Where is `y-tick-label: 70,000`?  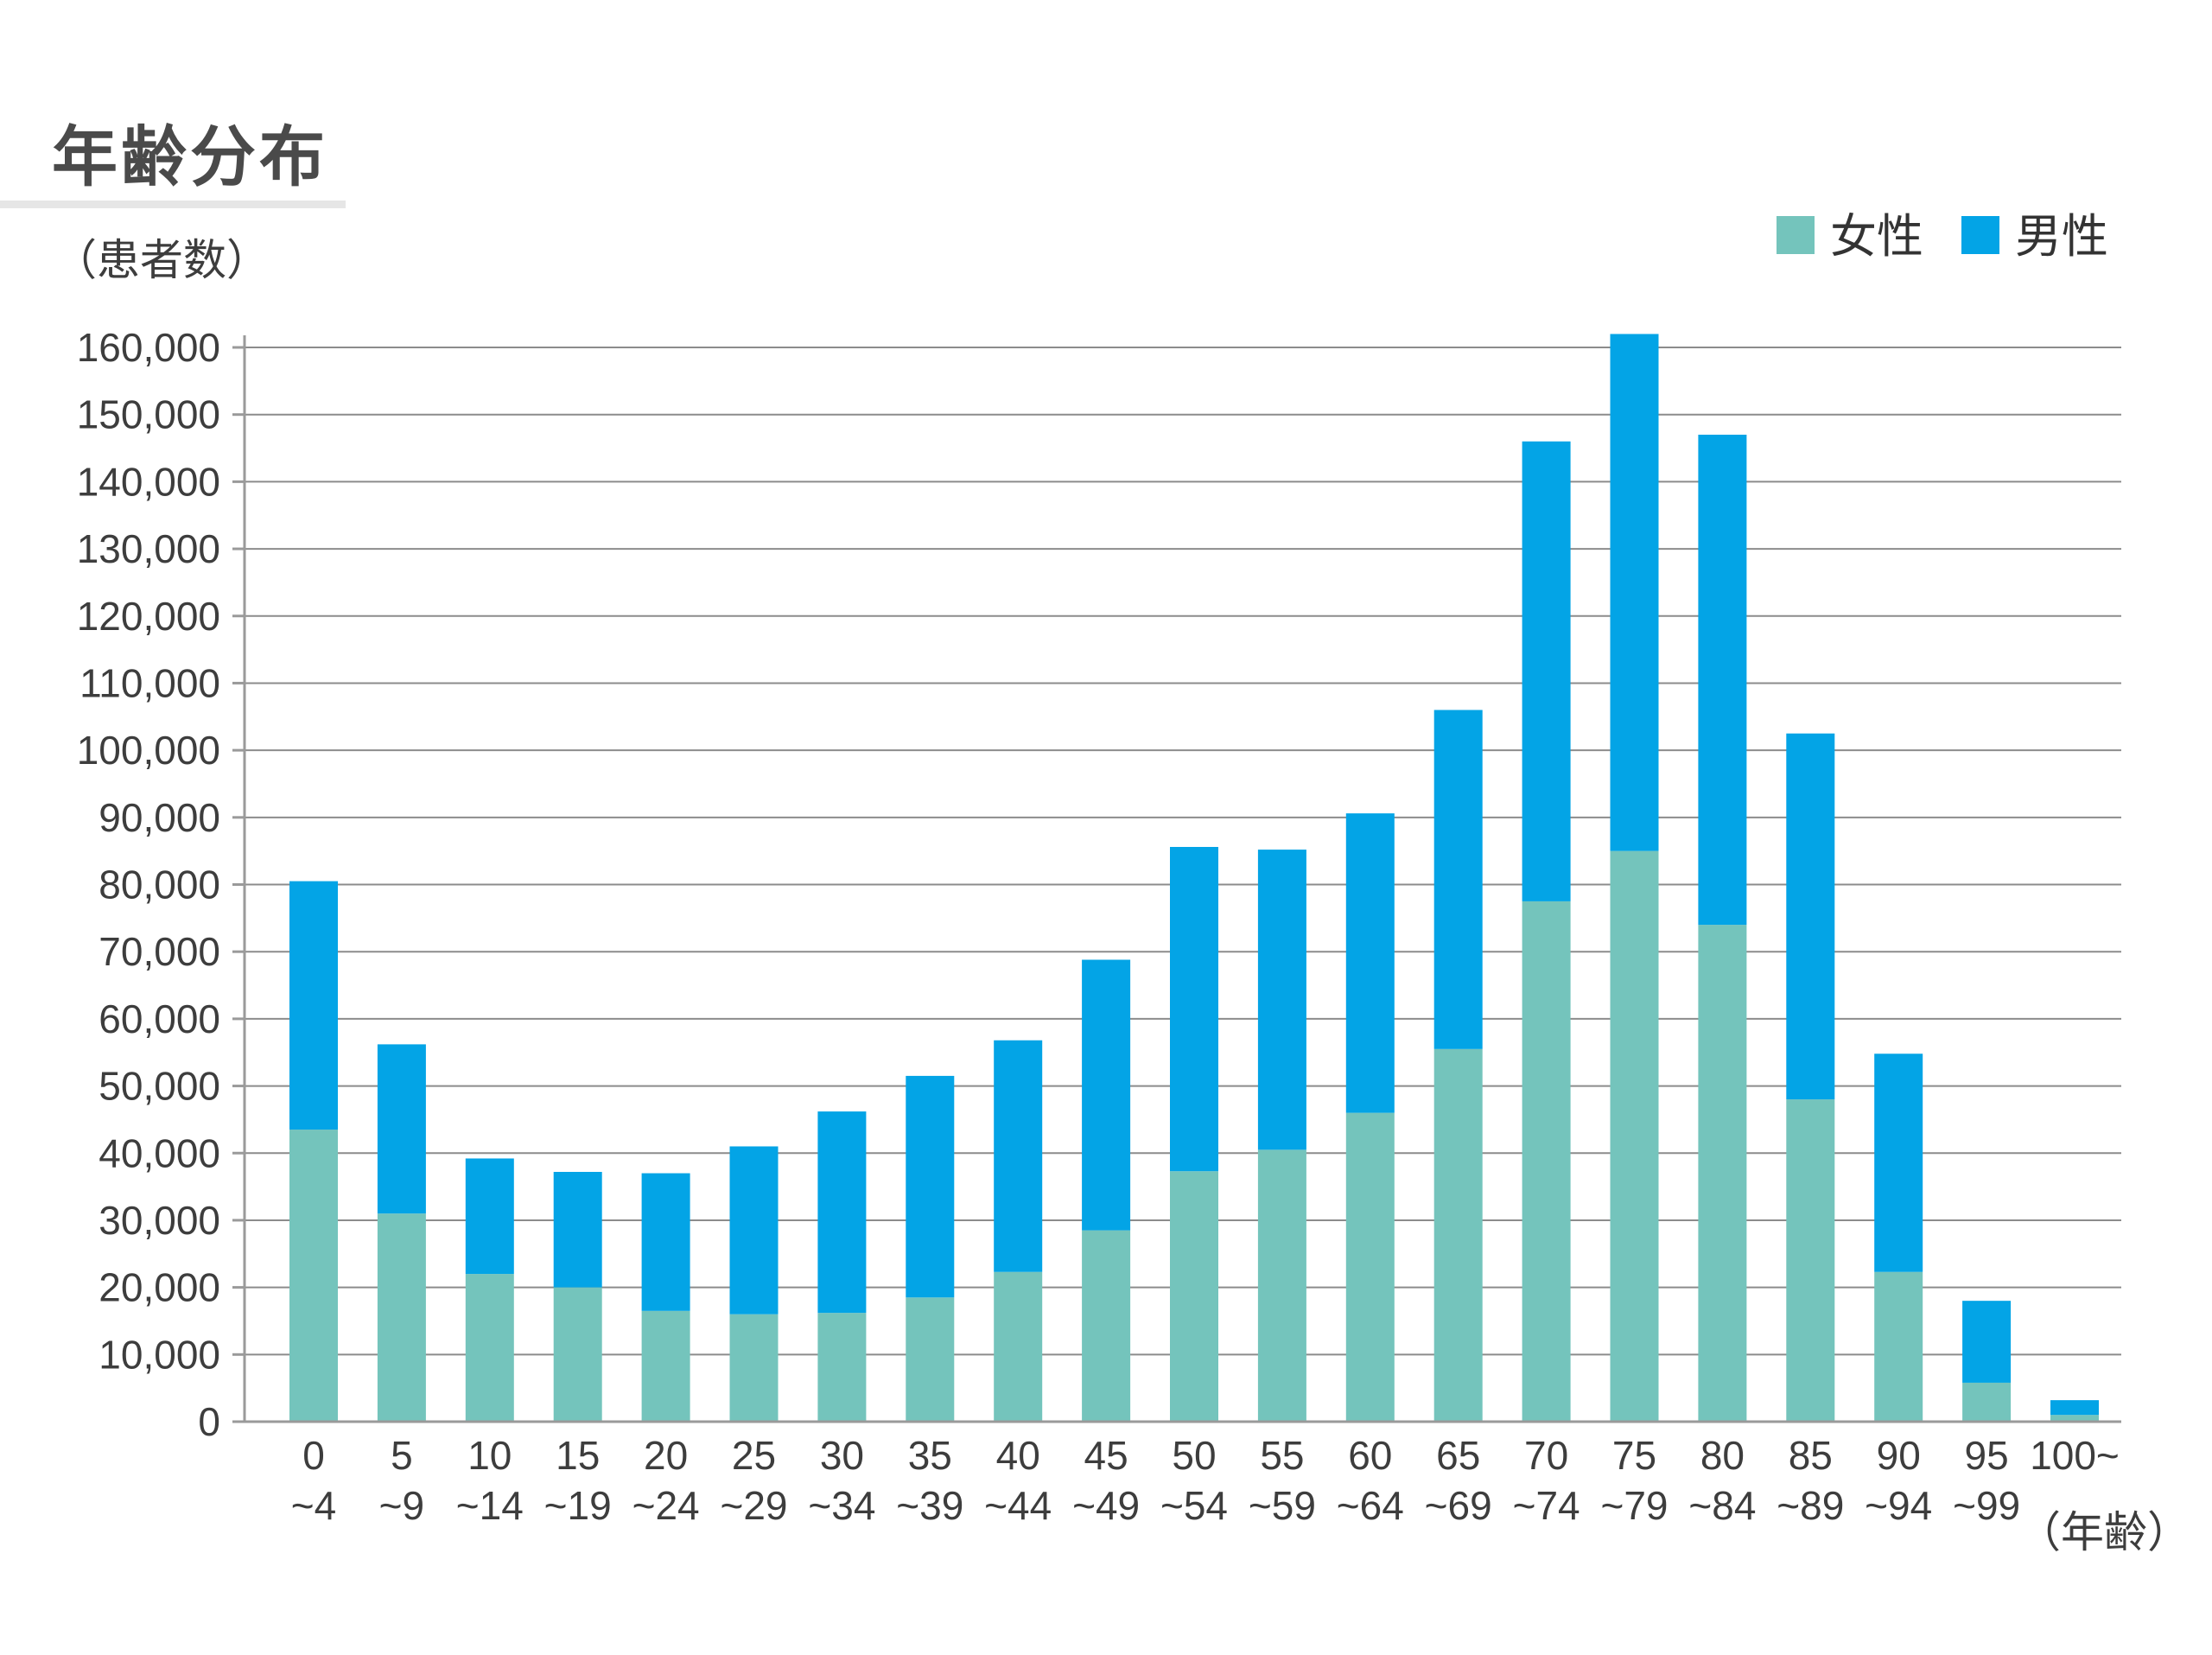
y-tick-label: 70,000 is located at coordinates (159, 952).